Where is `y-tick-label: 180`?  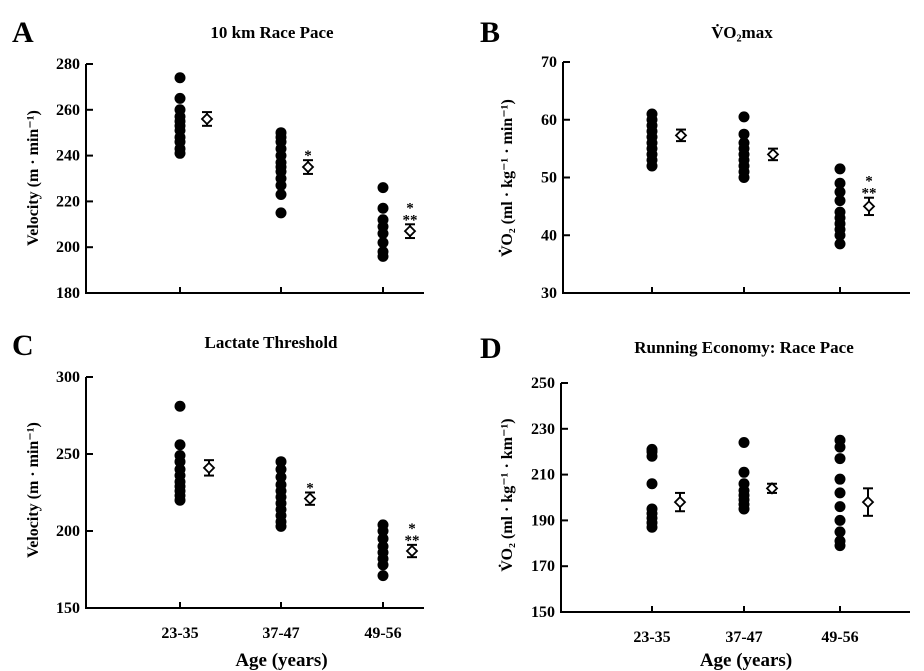
y-tick-label: 180 is located at coordinates (68, 293).